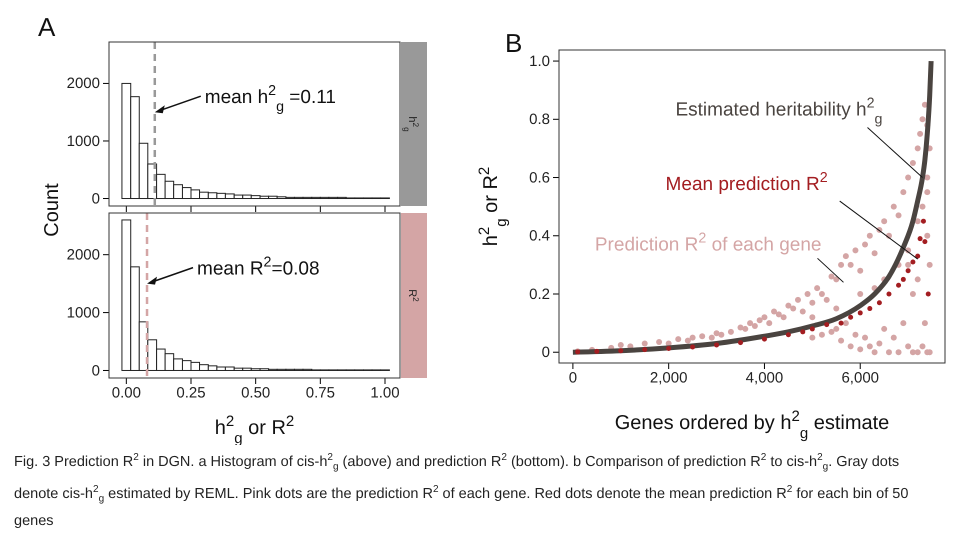 Image resolution: width=959 pixels, height=551 pixels. I want to click on text: A, so click(47, 27).